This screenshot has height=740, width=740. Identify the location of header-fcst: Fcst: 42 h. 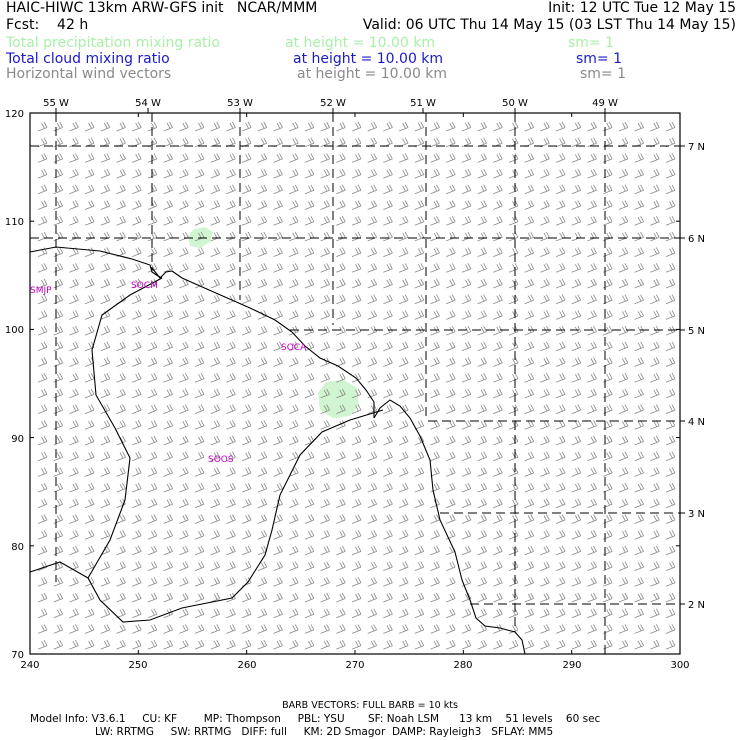
(47, 25).